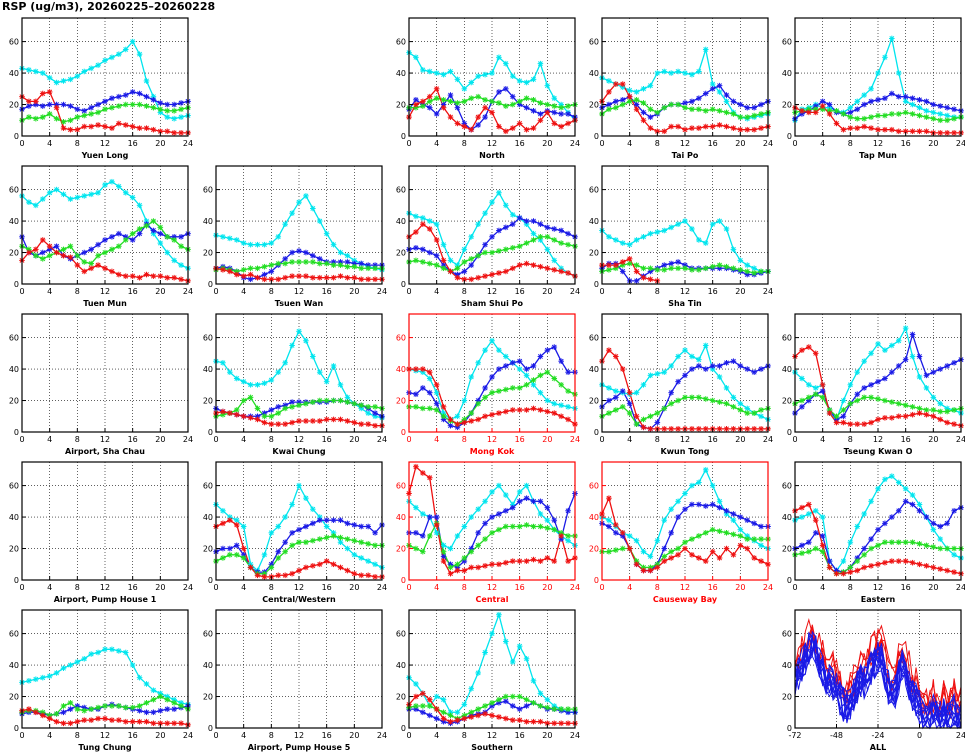 This screenshot has width=965, height=755. Describe the element at coordinates (354, 291) in the screenshot. I see `tick-label-x: 20` at that location.